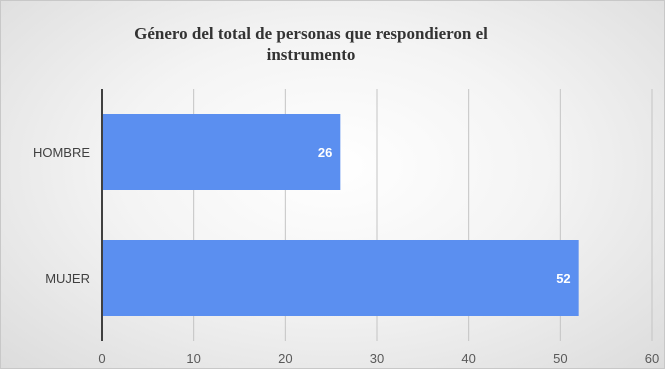  I want to click on x-tick-label-50: 50, so click(560, 358).